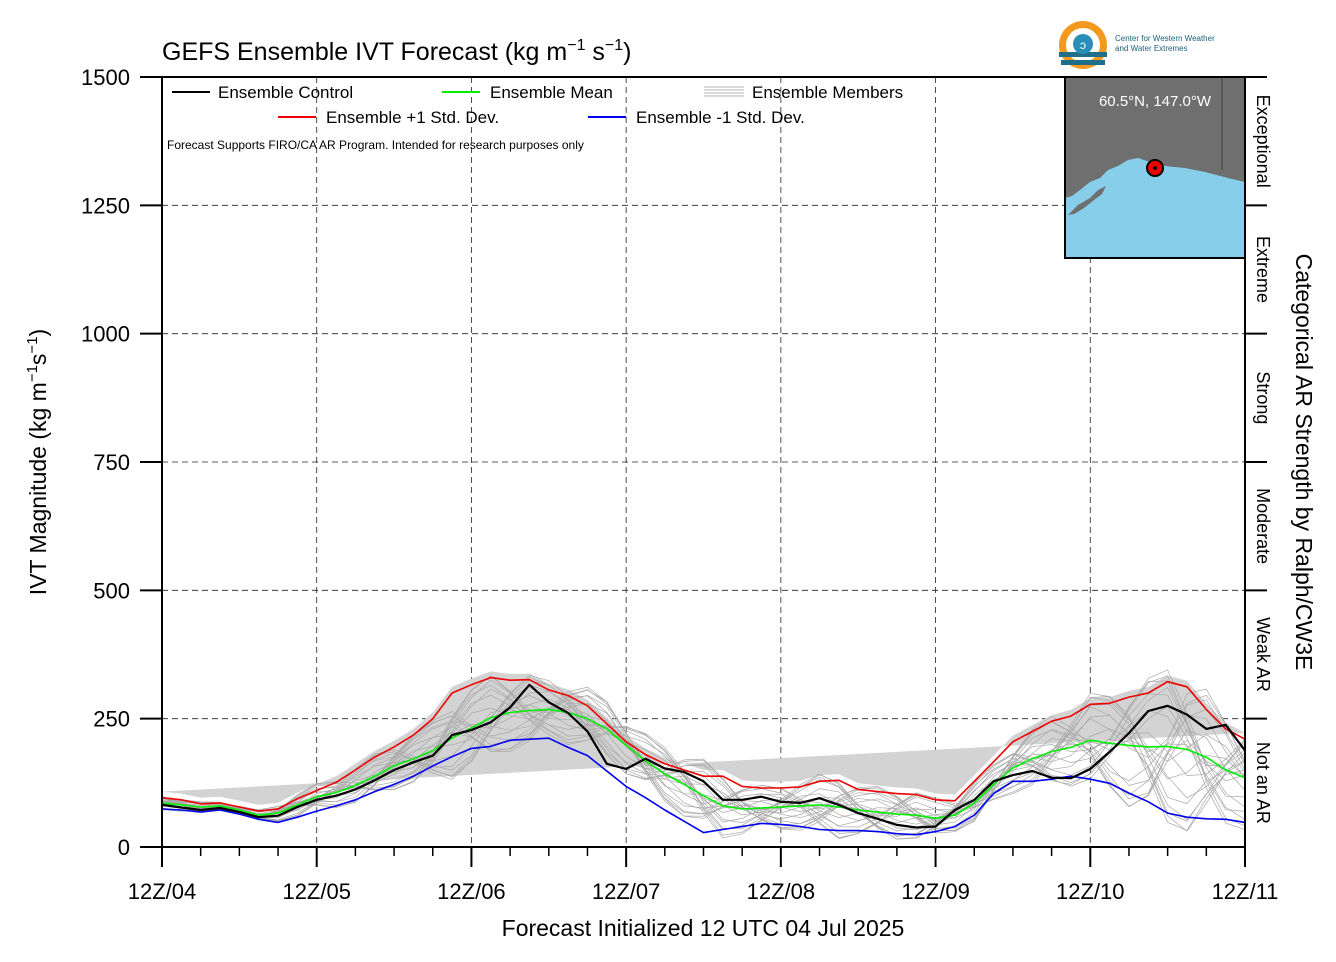 This screenshot has width=1336, height=962. I want to click on ensemble-members, so click(703, 754).